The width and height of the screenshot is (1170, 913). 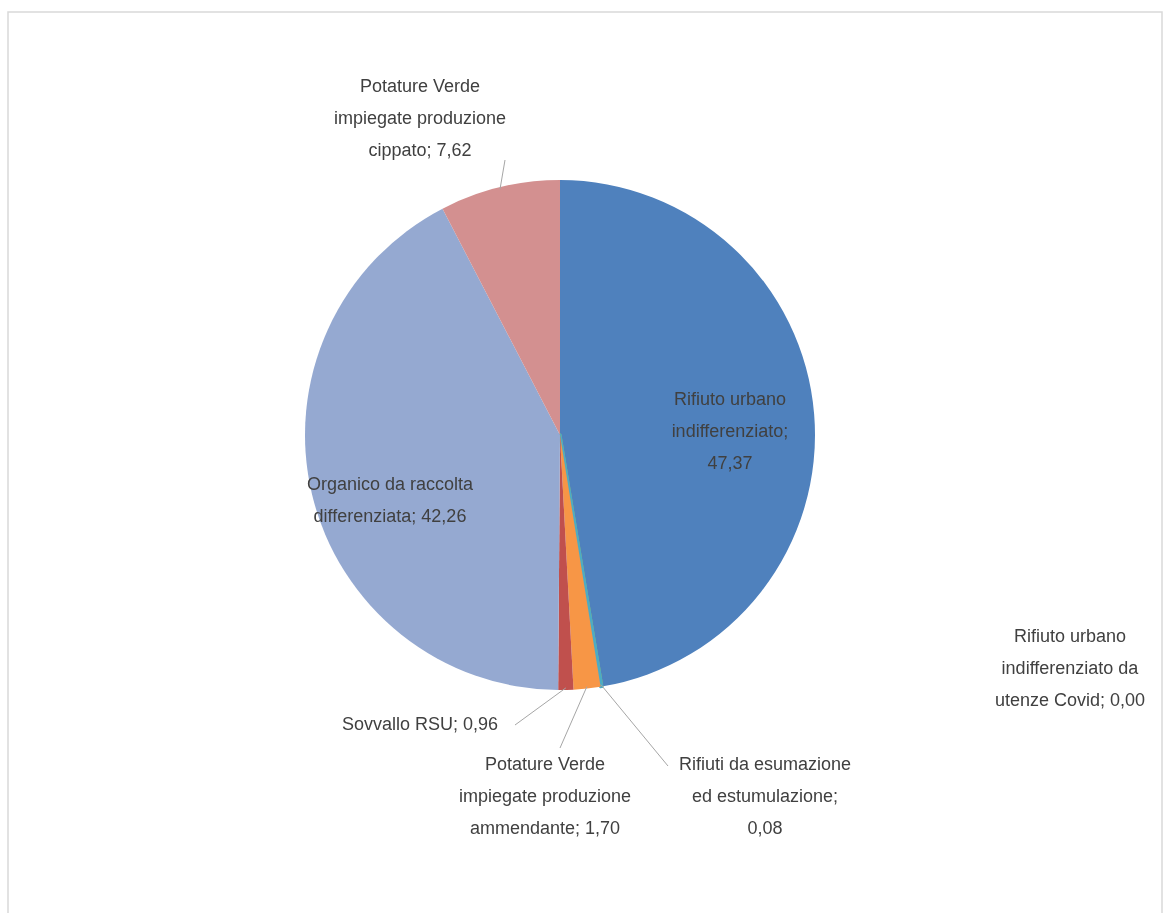 I want to click on slice-label: Potature Verde impiegate produzione cippato; 7,62, so click(x=420, y=118).